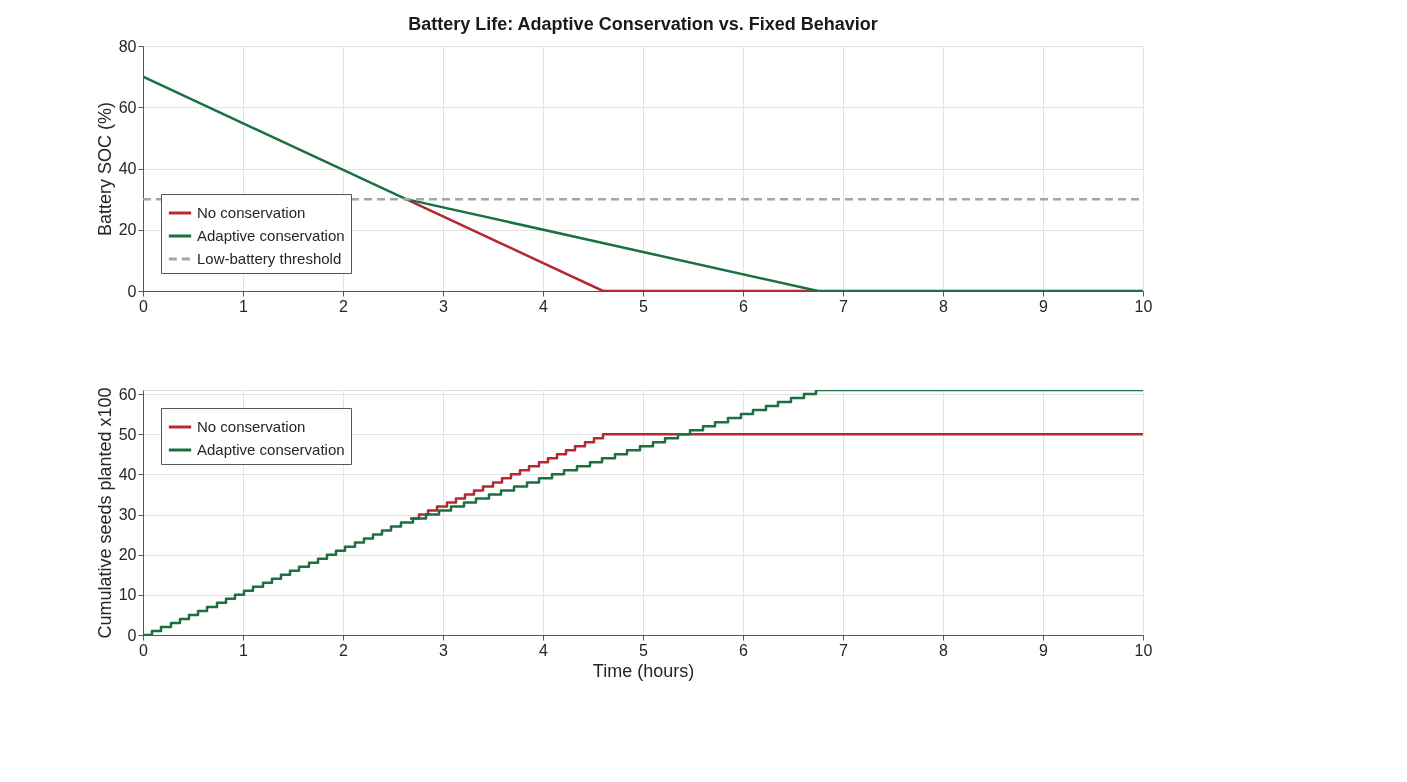  What do you see at coordinates (104, 169) in the screenshot?
I see `y-axis-title: Battery SOC (%)` at bounding box center [104, 169].